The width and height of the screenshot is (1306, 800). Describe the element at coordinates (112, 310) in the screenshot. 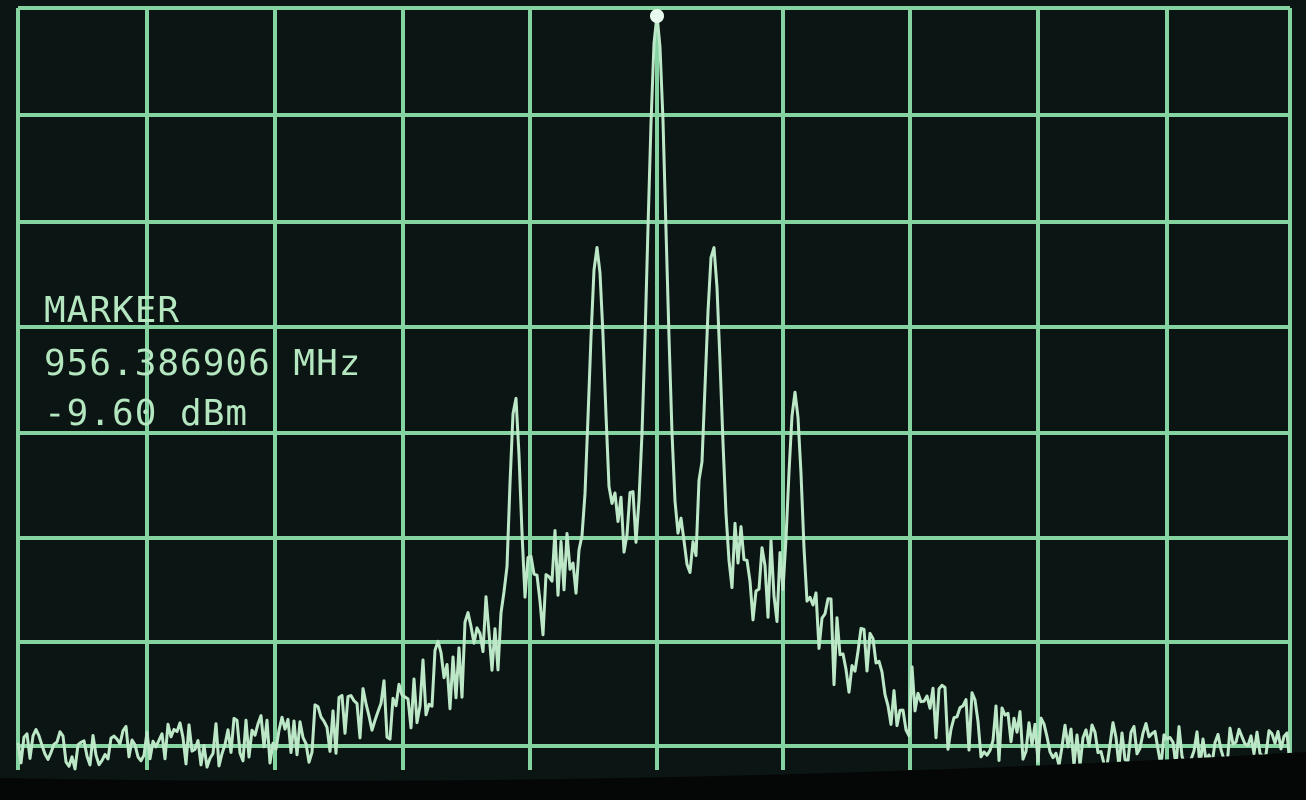

I see `marker-title: MARKER` at that location.